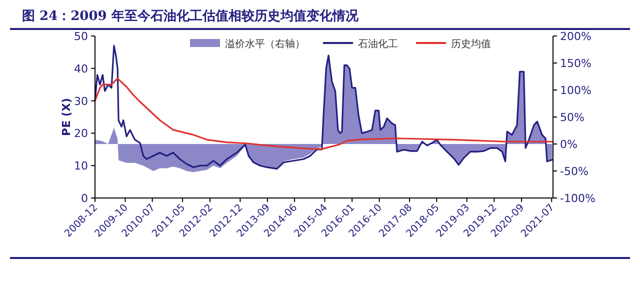 The image size is (640, 284). What do you see at coordinates (81, 69) in the screenshot?
I see `y-tick-label: 40` at bounding box center [81, 69].